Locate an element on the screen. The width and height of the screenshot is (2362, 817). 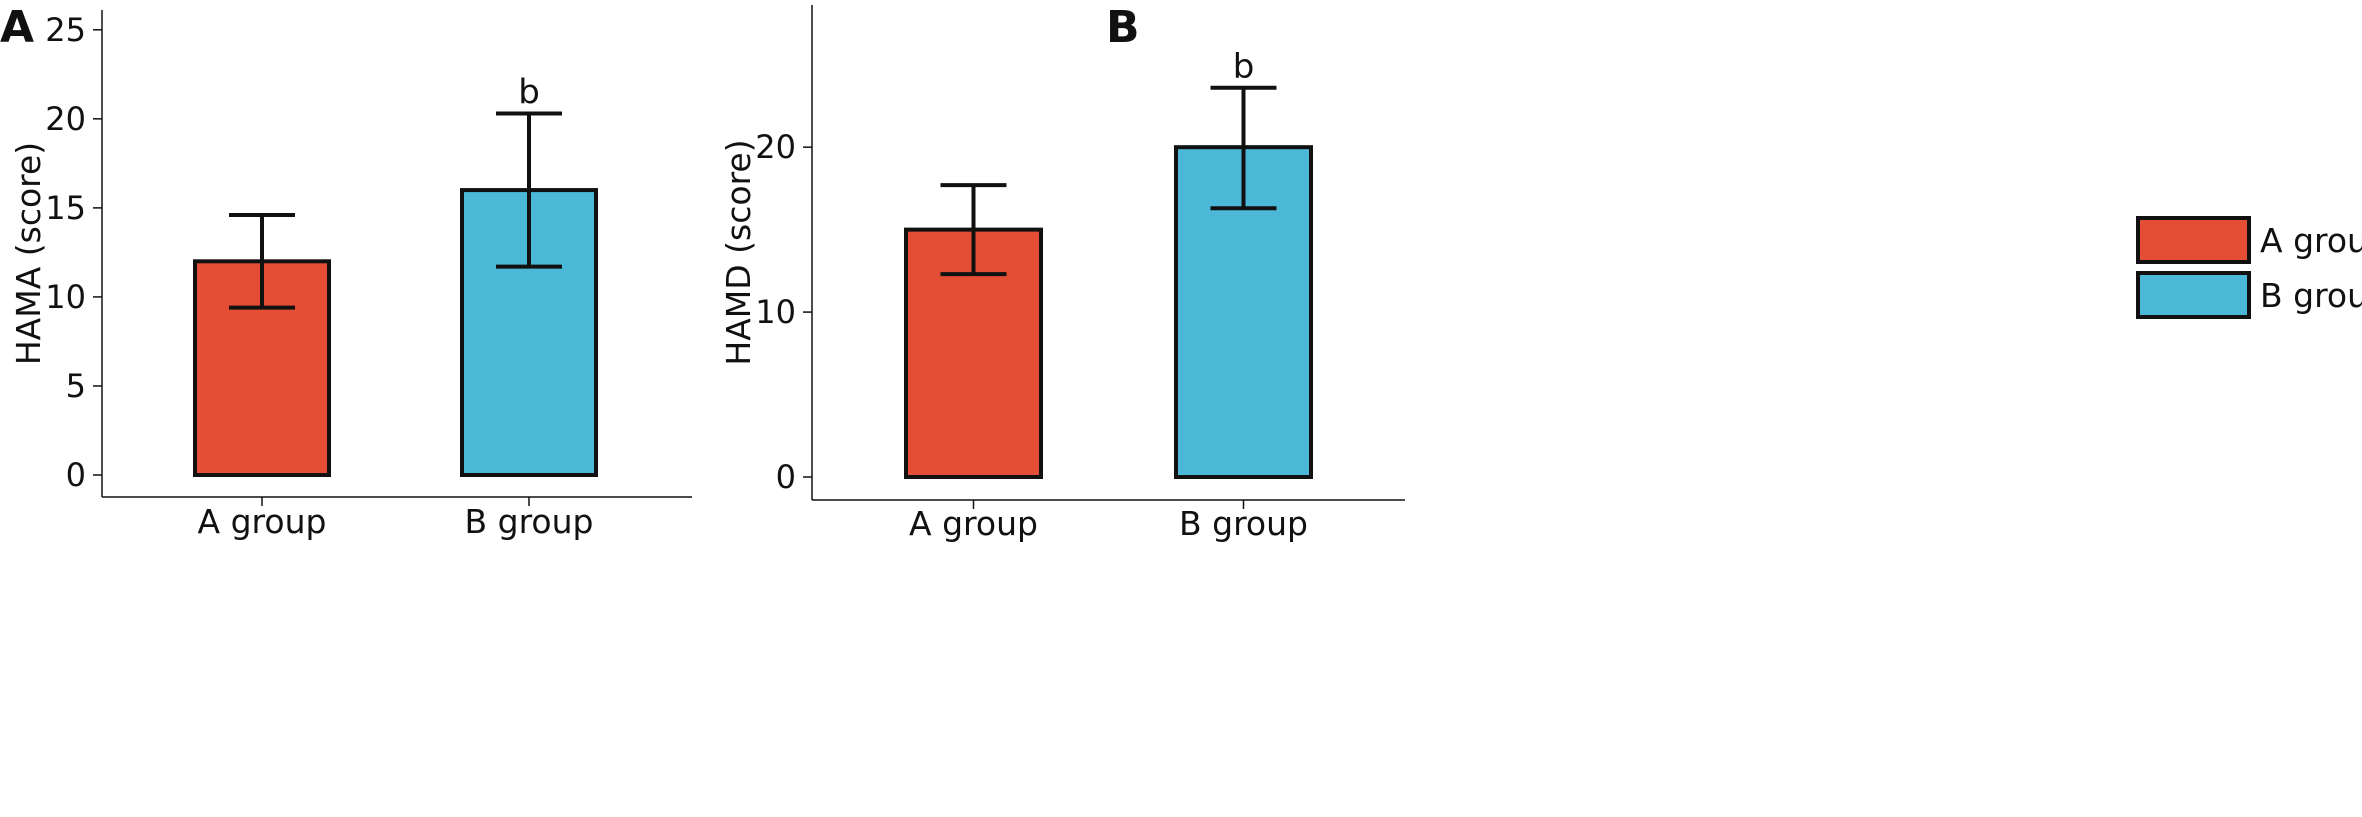
legend-label-b-group: B group is located at coordinates (2311, 295).